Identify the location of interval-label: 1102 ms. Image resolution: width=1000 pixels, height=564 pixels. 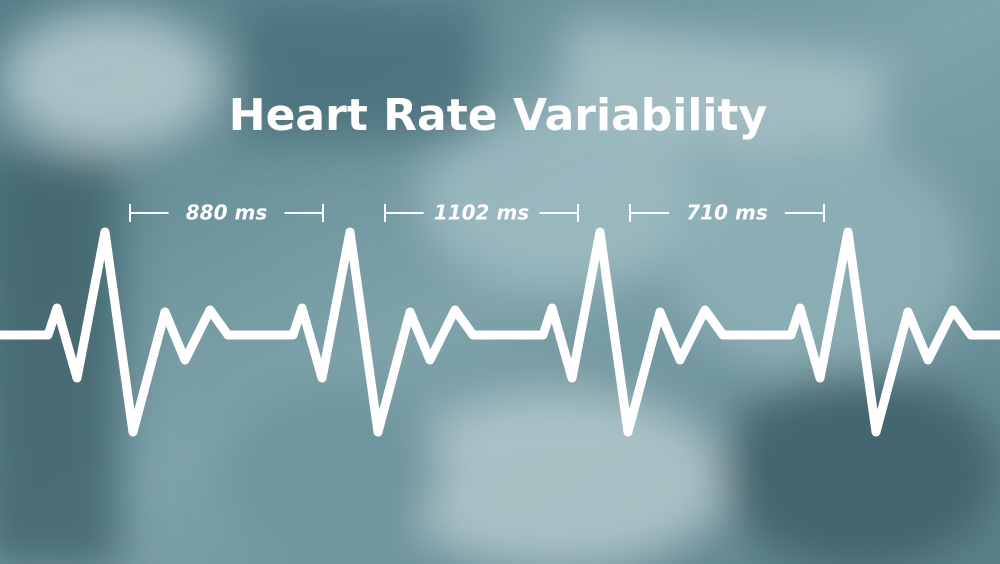
(481, 213).